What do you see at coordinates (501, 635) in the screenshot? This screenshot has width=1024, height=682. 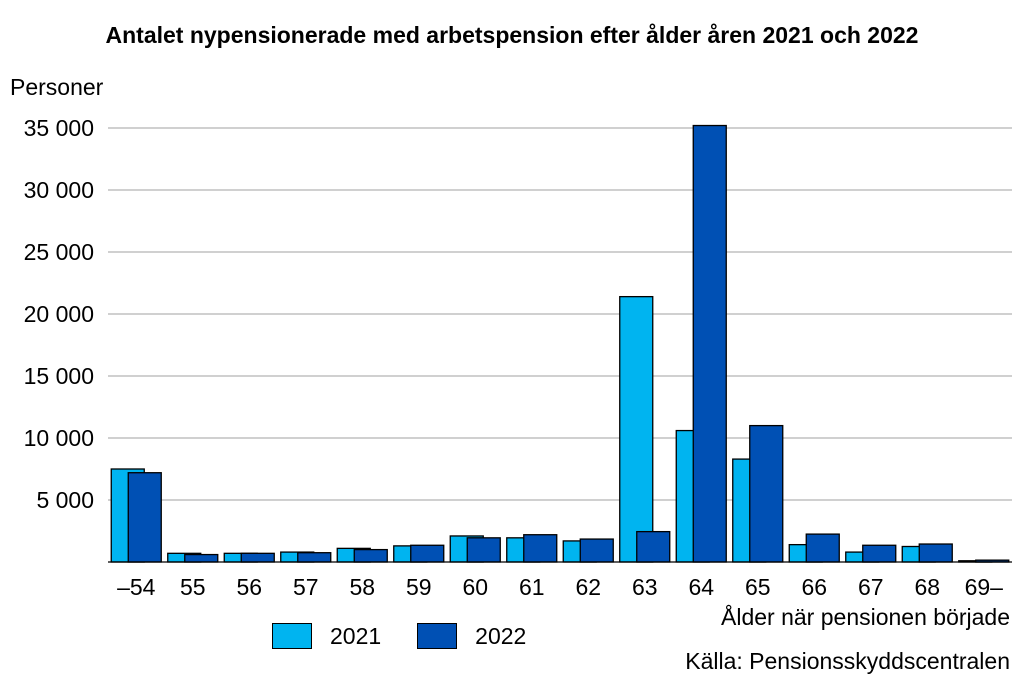 I see `legend-label-2022: 2022` at bounding box center [501, 635].